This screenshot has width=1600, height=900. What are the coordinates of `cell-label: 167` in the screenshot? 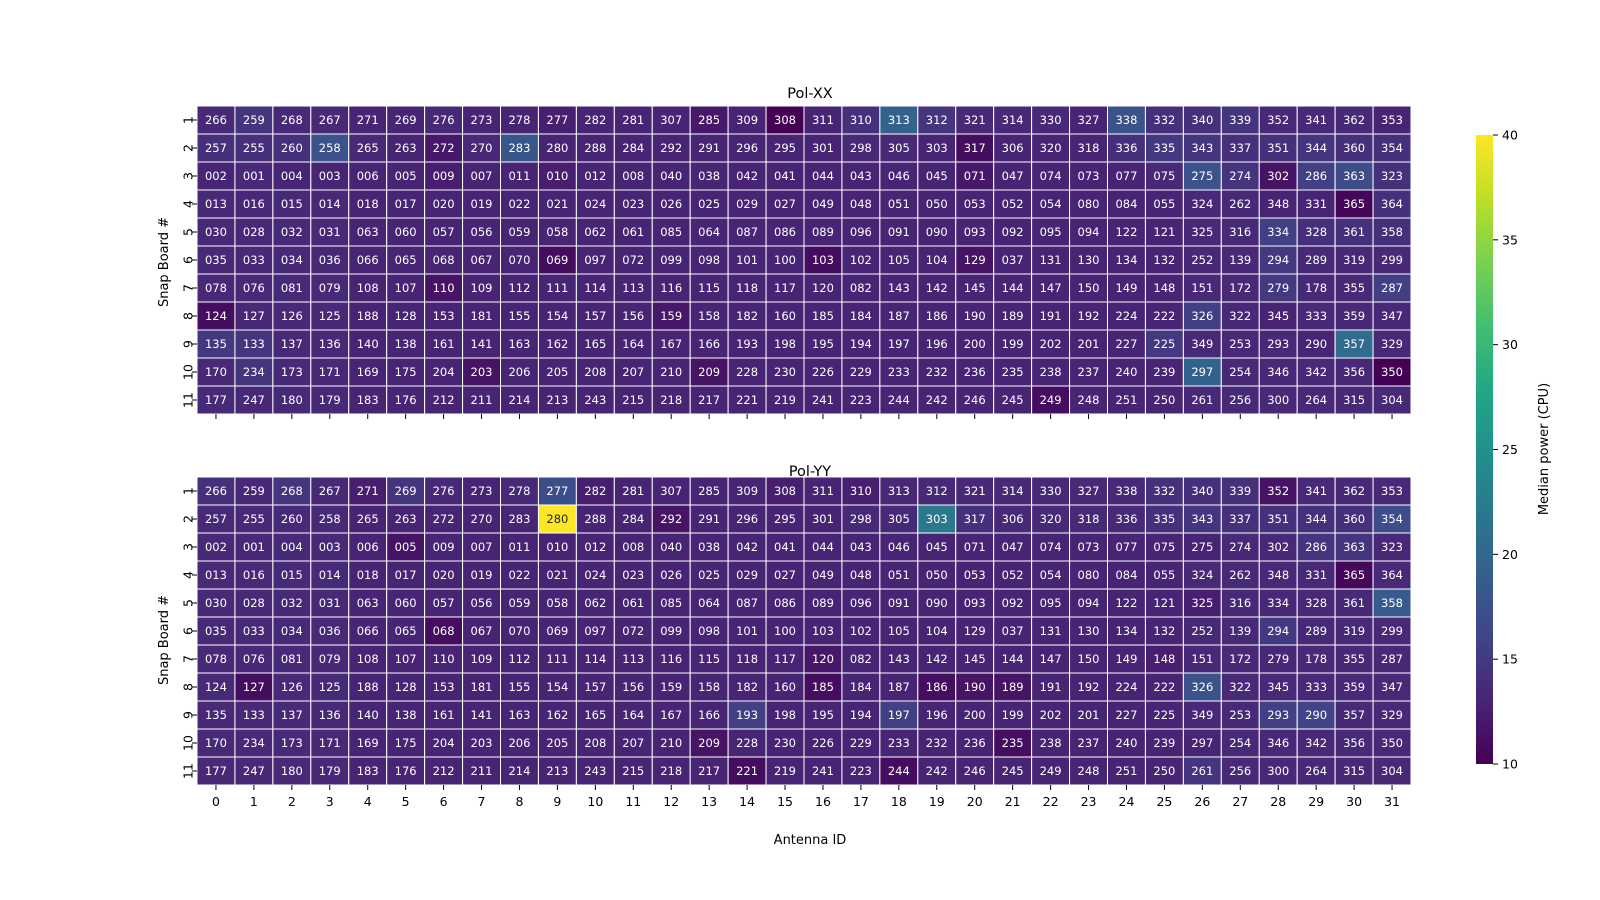 It's located at (671, 715).